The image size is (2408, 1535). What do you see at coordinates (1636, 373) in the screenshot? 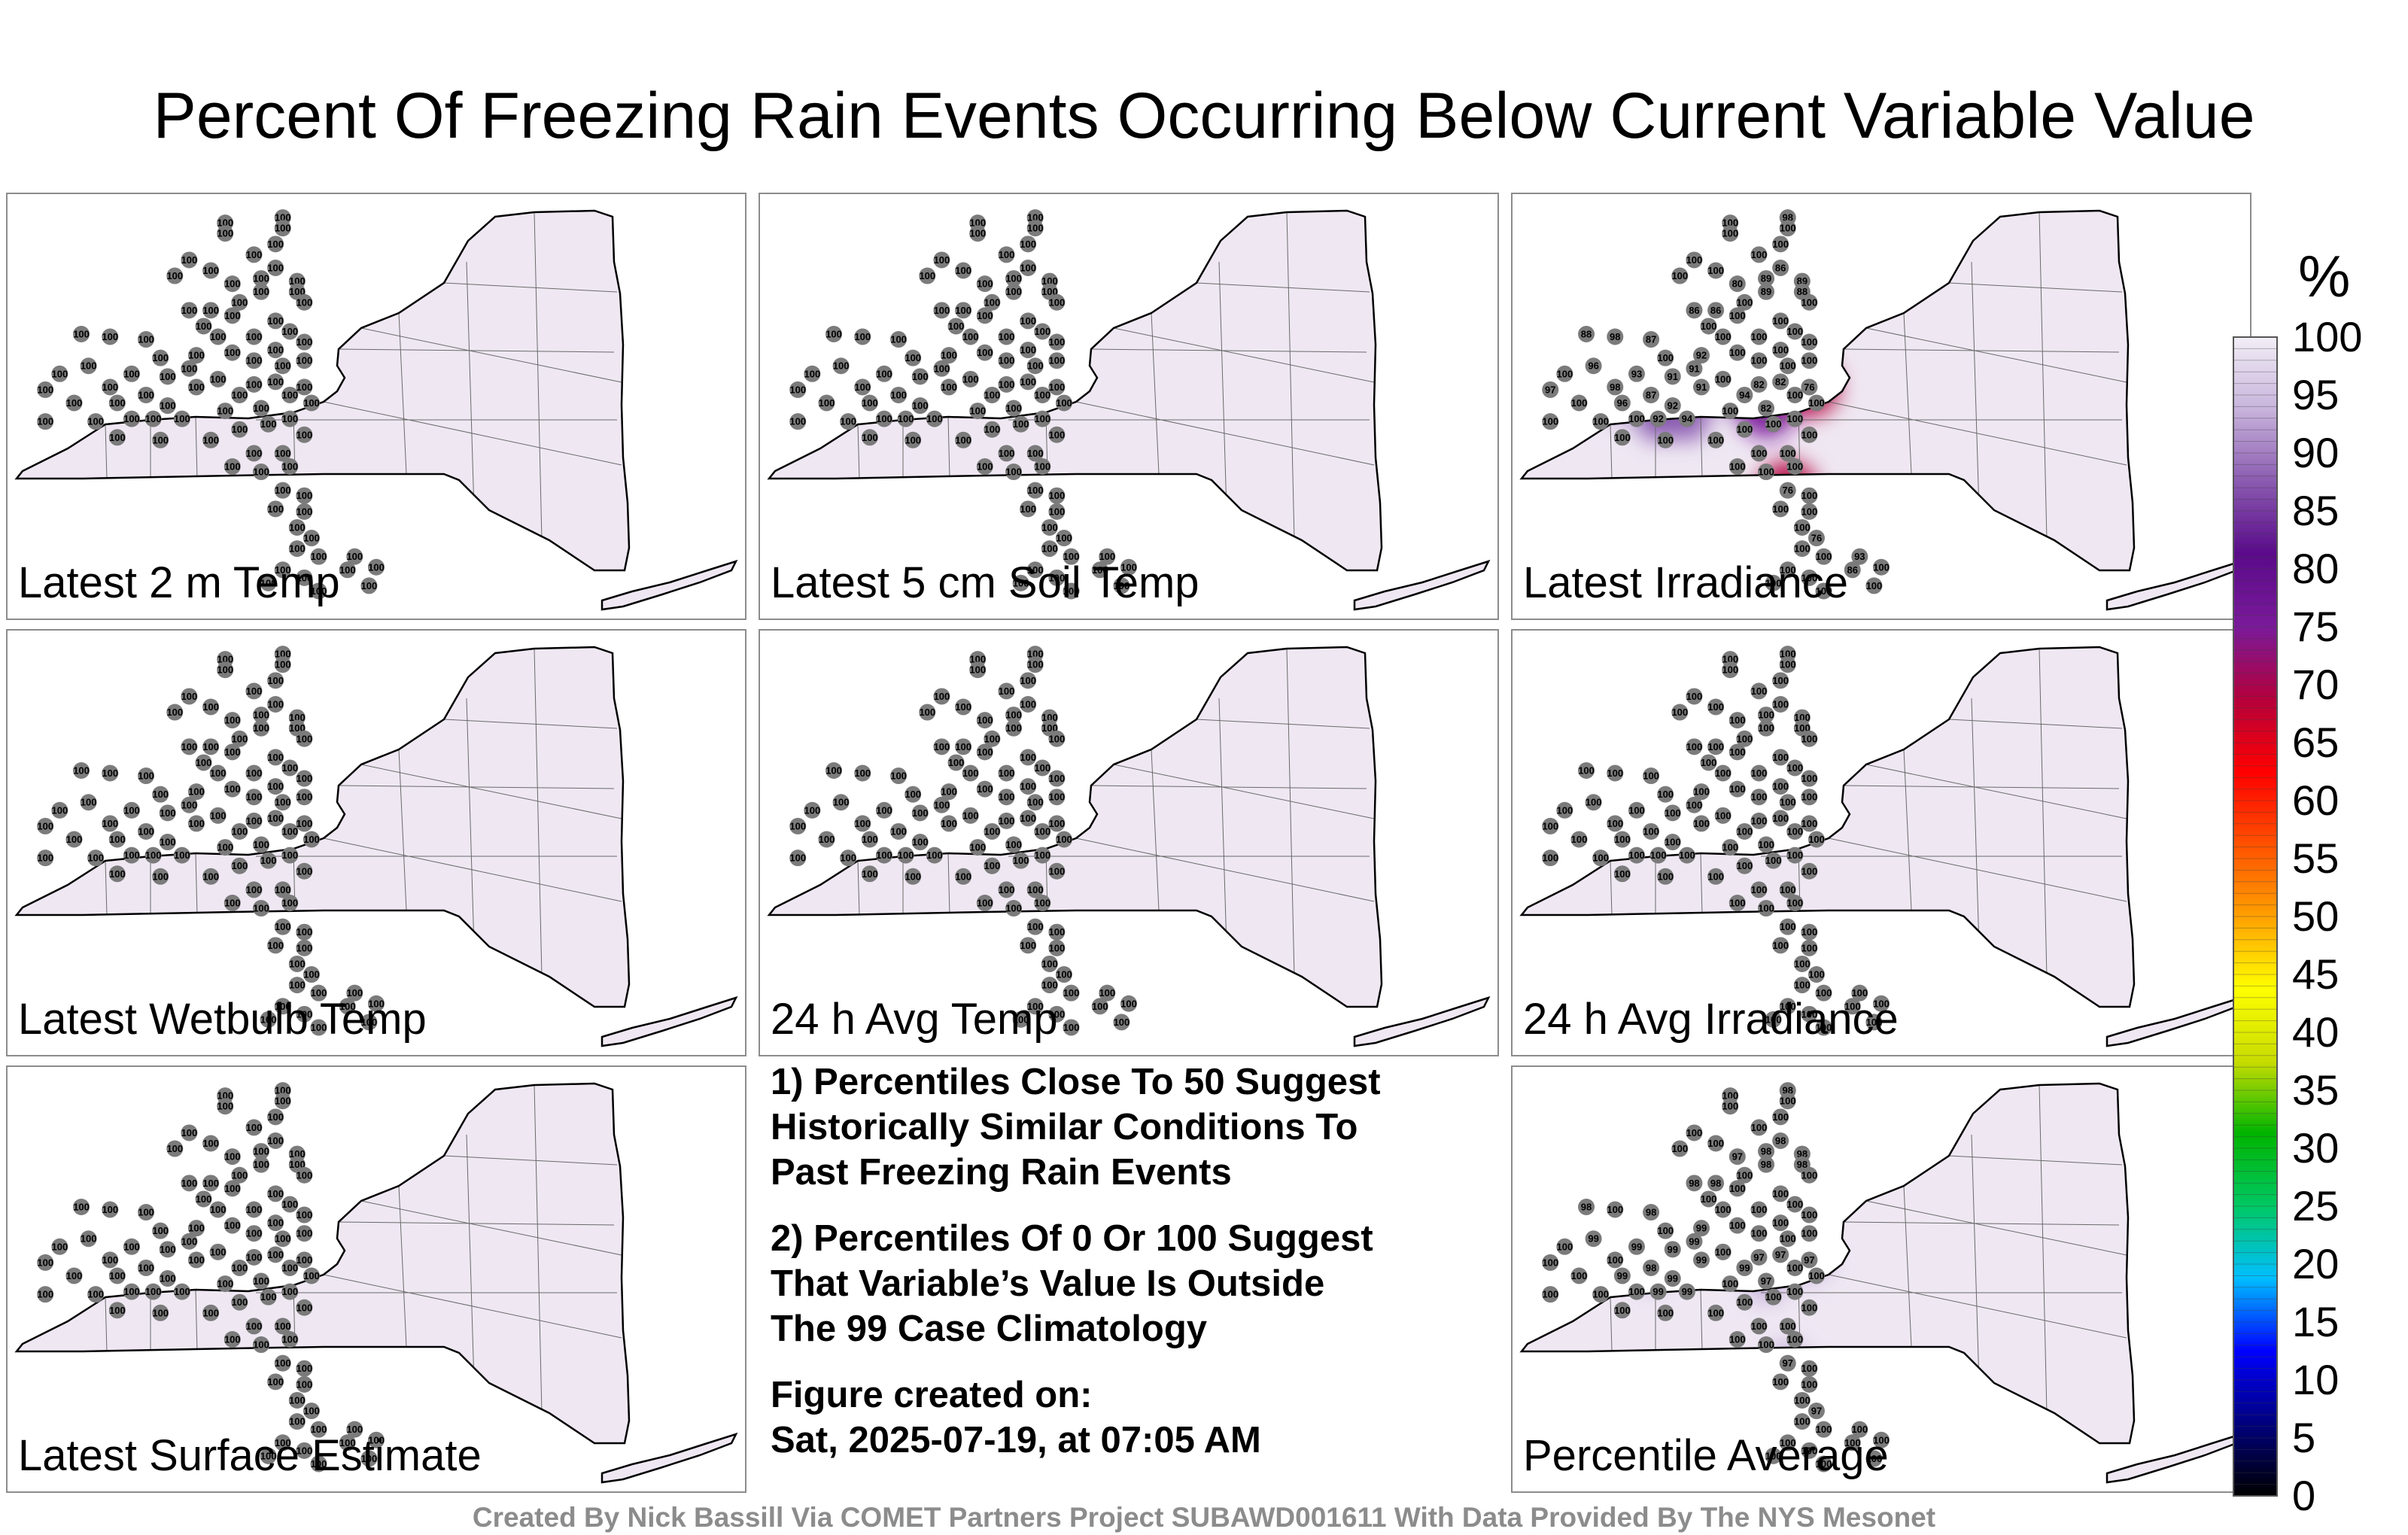
I see `station-marker: 93` at bounding box center [1636, 373].